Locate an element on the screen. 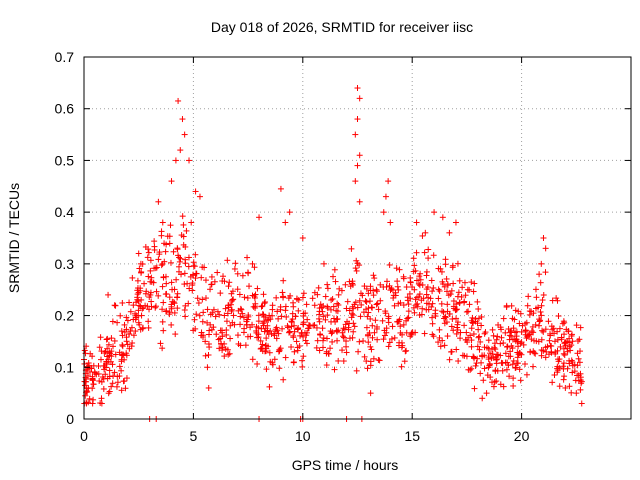  y-tick-label: 0.6 is located at coordinates (65, 109).